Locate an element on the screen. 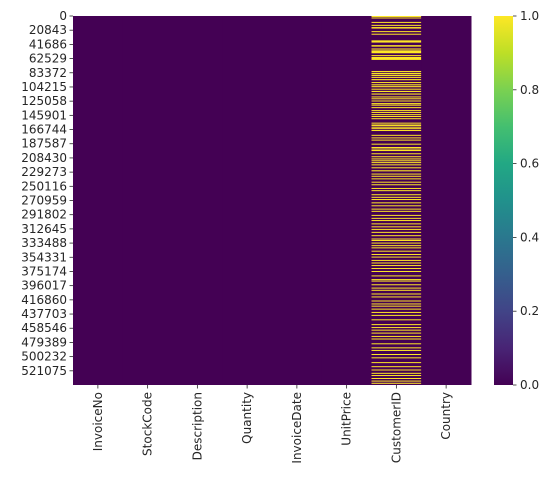 Image resolution: width=554 pixels, height=489 pixels. column-label-quantity: Quantity is located at coordinates (247, 418).